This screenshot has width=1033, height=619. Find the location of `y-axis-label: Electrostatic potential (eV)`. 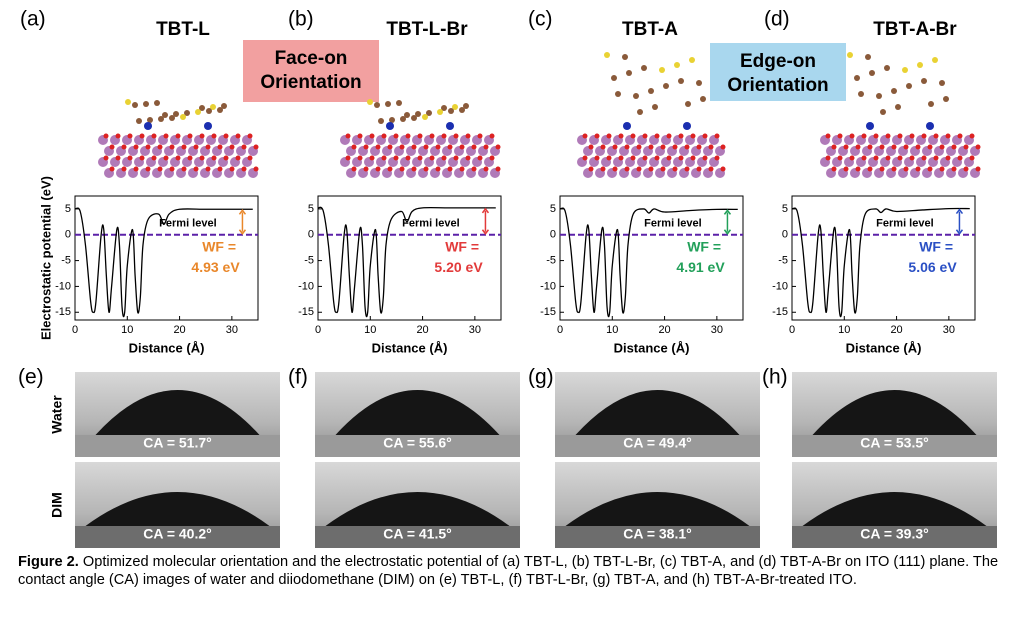

y-axis-label: Electrostatic potential (eV) is located at coordinates (45, 258).